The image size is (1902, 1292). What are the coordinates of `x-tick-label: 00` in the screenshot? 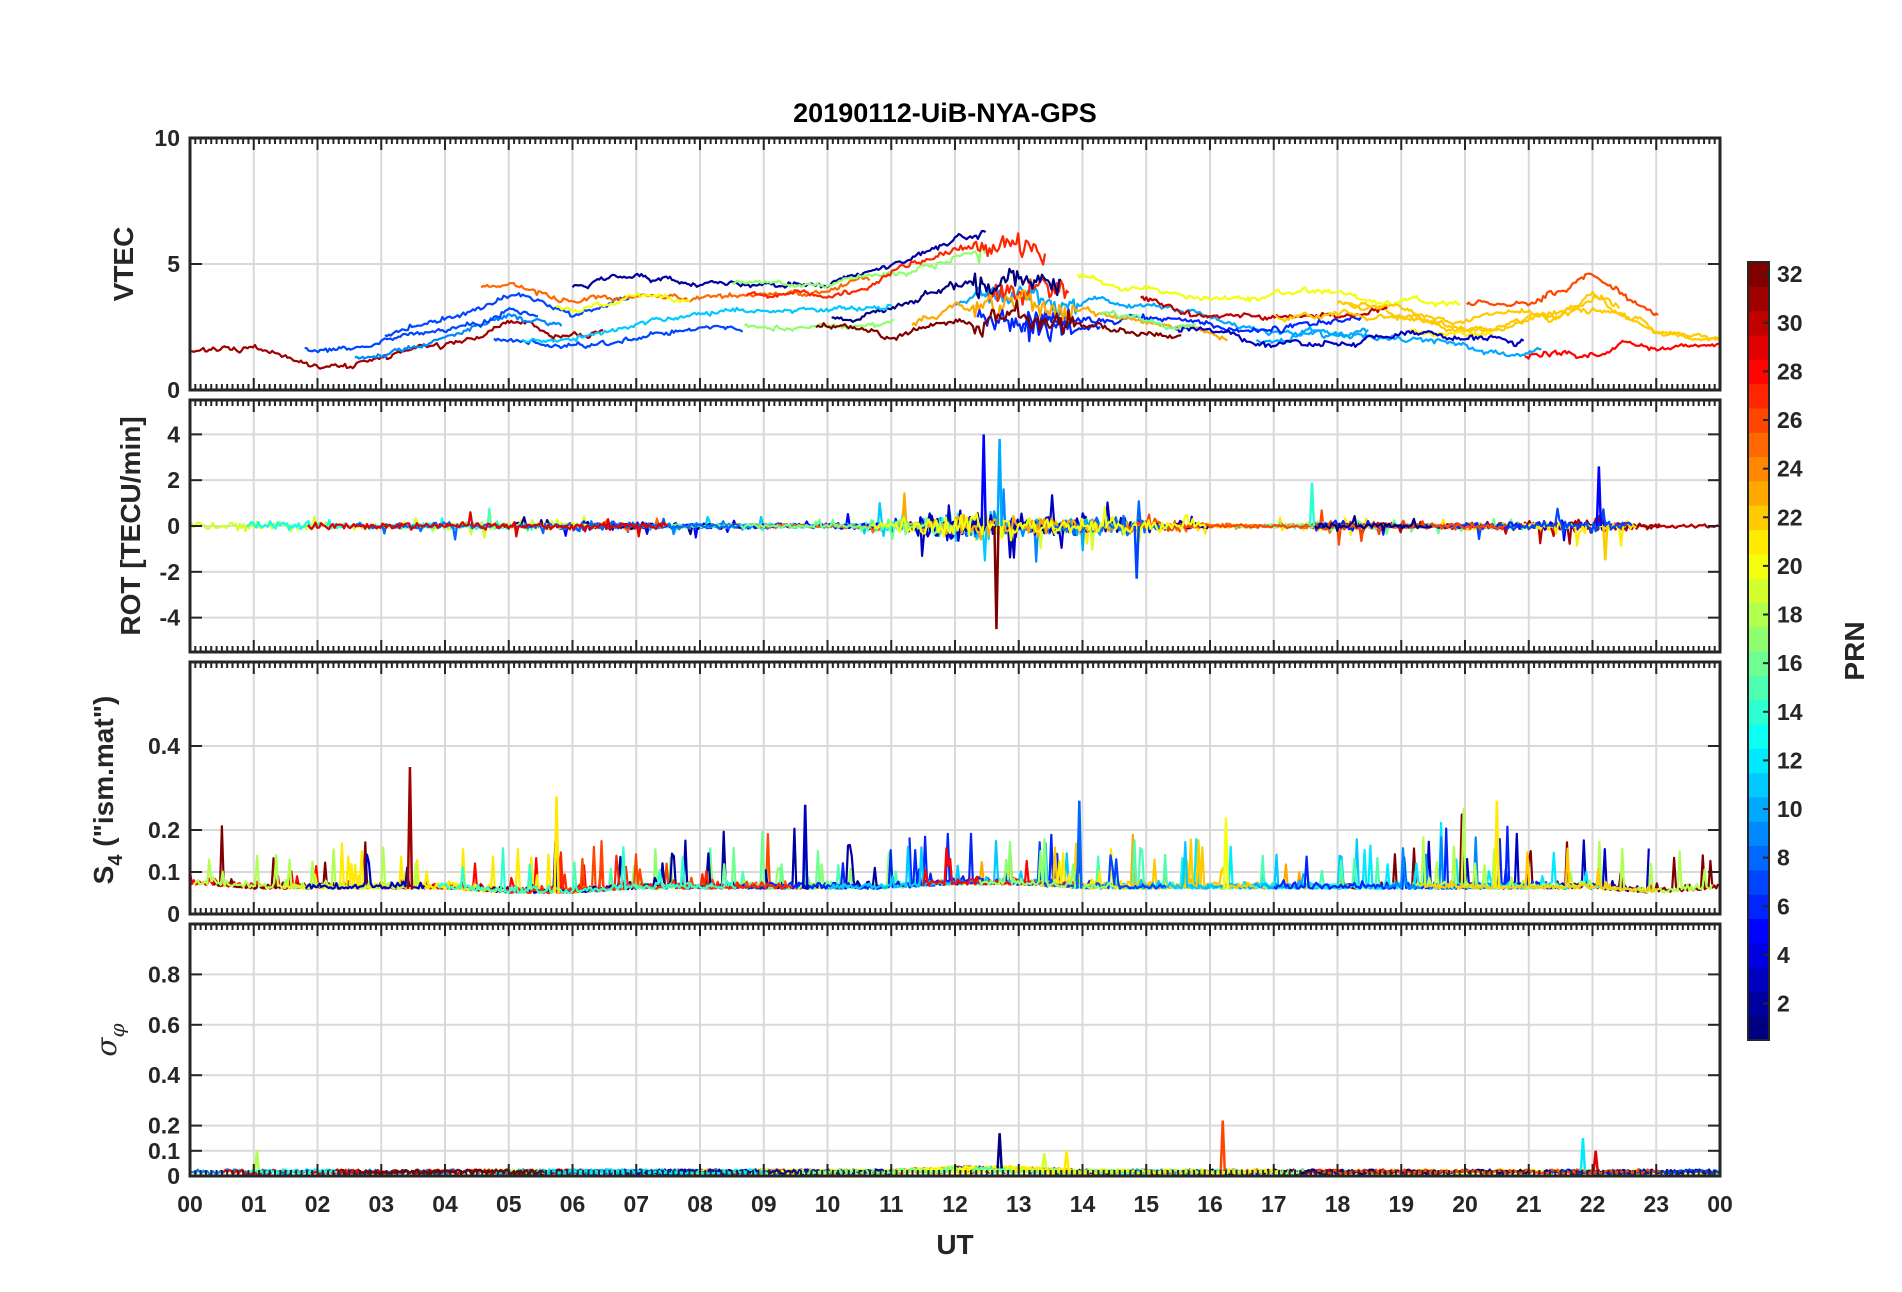 It's located at (190, 1204).